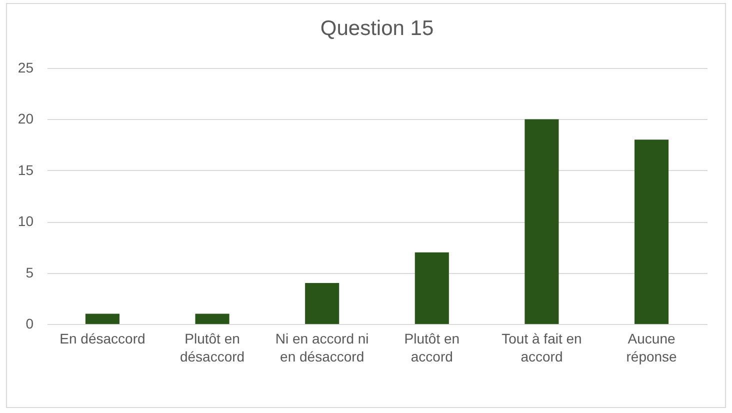 Image resolution: width=732 pixels, height=413 pixels. I want to click on chart-title: Question 15, so click(377, 28).